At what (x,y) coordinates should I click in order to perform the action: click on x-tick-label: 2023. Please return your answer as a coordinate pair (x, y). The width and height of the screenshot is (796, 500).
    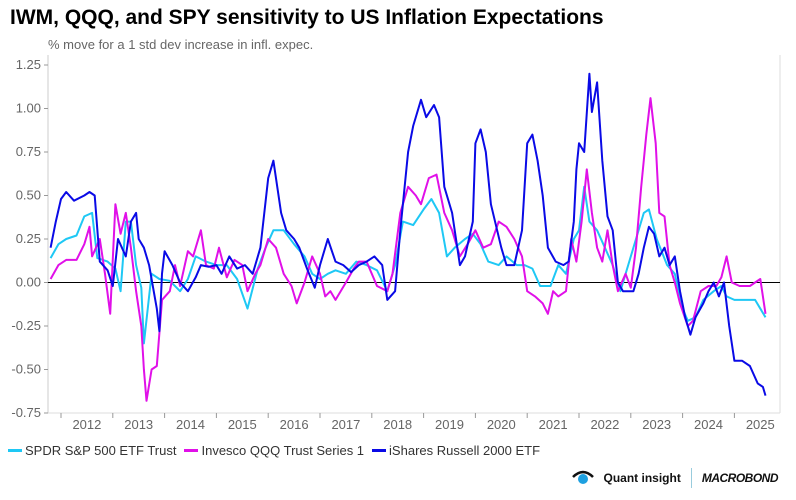
    Looking at the image, I should click on (656, 424).